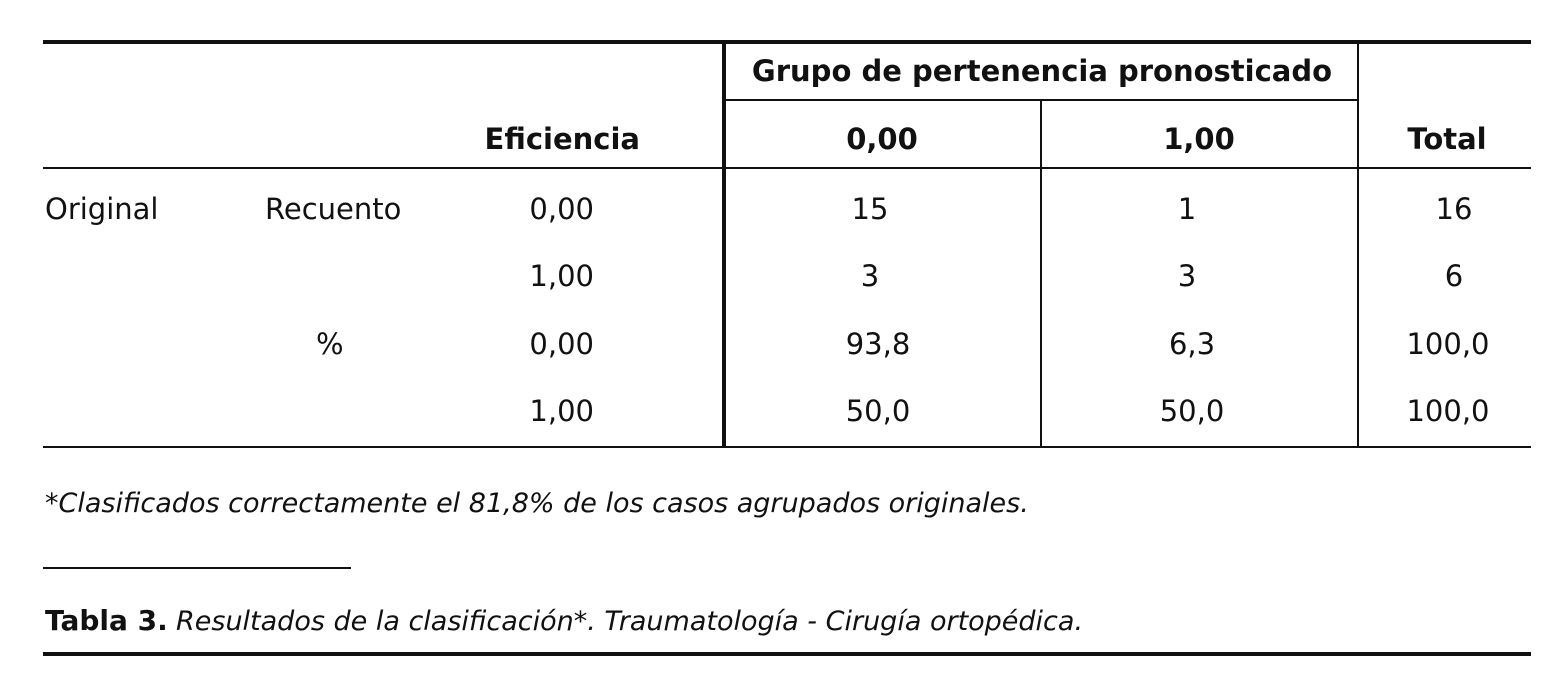  Describe the element at coordinates (787, 654) in the screenshot. I see `caption-bottom-rule` at that location.